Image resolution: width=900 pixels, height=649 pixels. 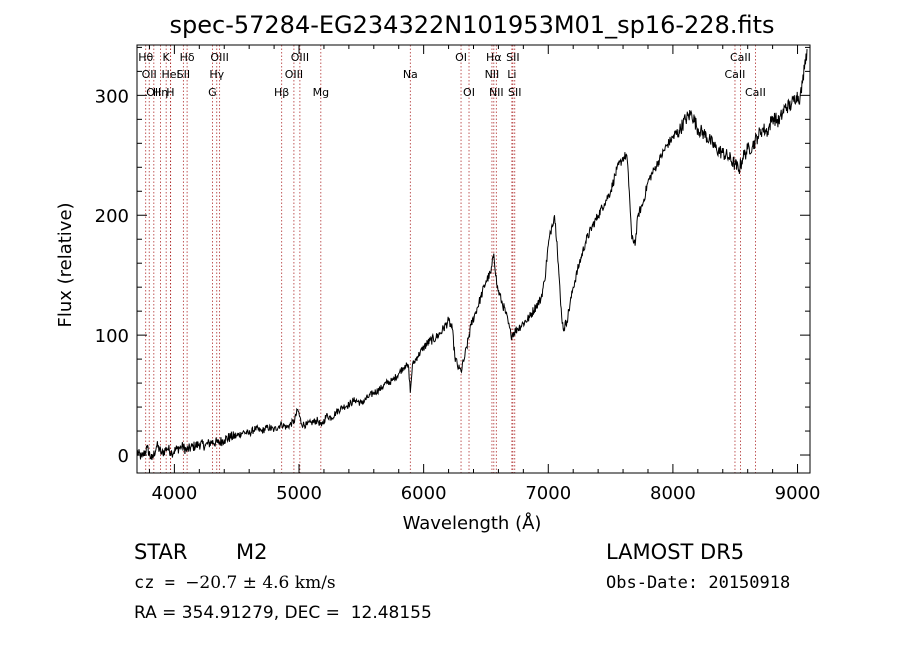 What do you see at coordinates (212, 92) in the screenshot?
I see `line-label: G` at bounding box center [212, 92].